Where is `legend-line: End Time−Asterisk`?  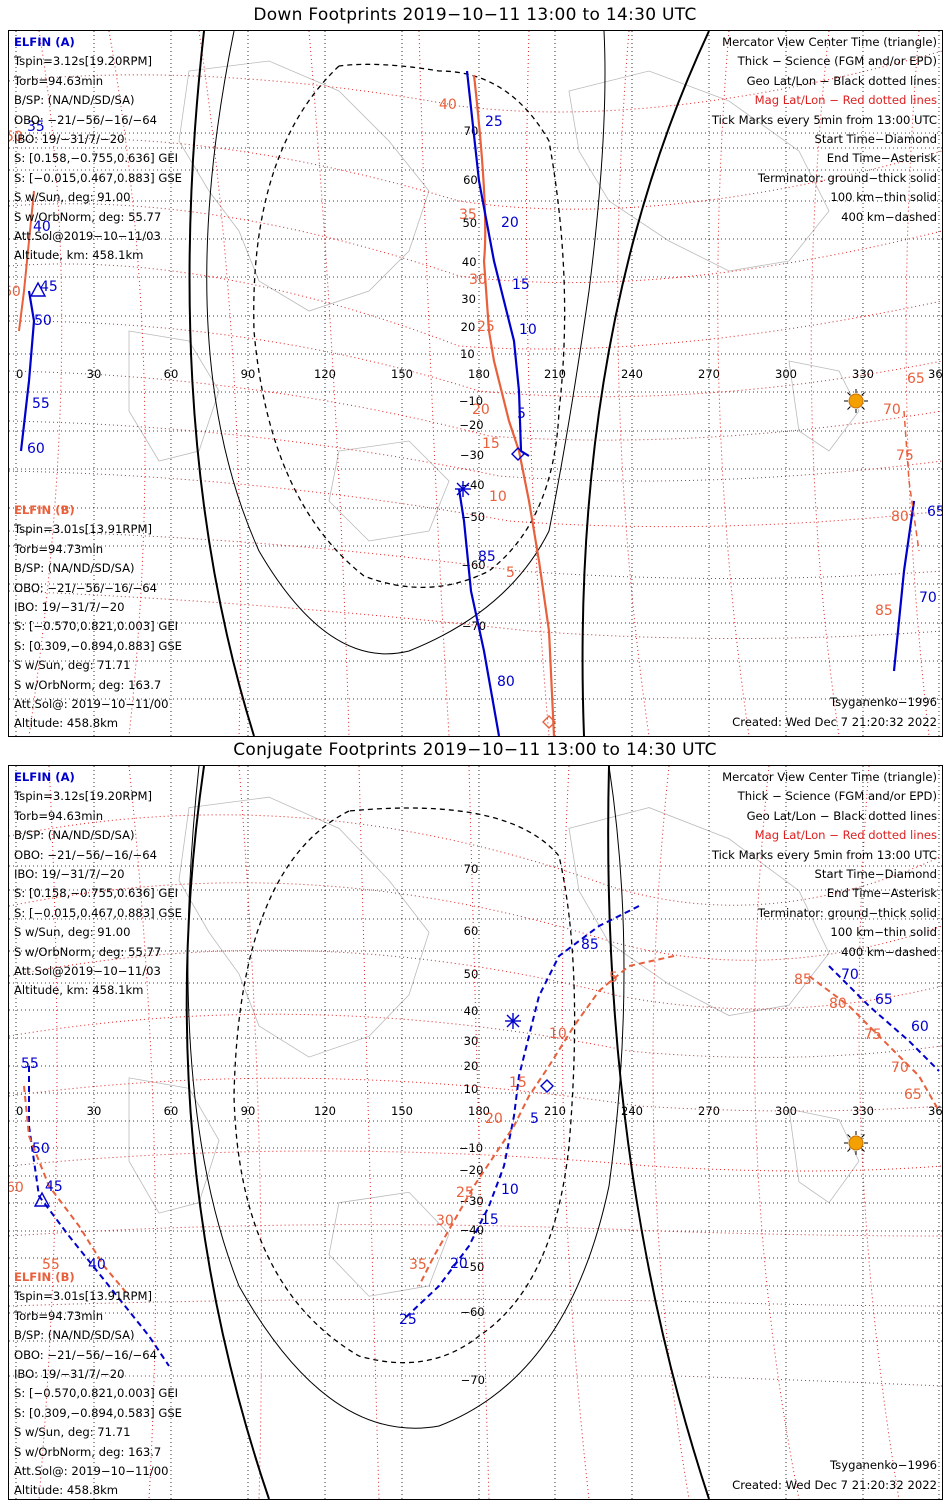
legend-line: End Time−Asterisk is located at coordinates (881, 158).